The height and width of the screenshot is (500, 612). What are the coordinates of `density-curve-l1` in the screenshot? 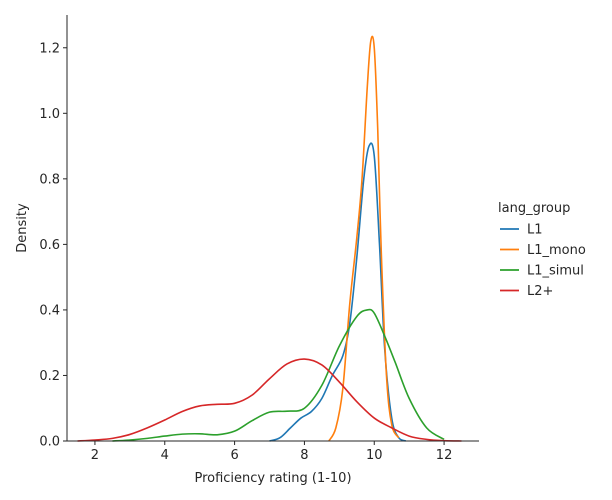 It's located at (338, 292).